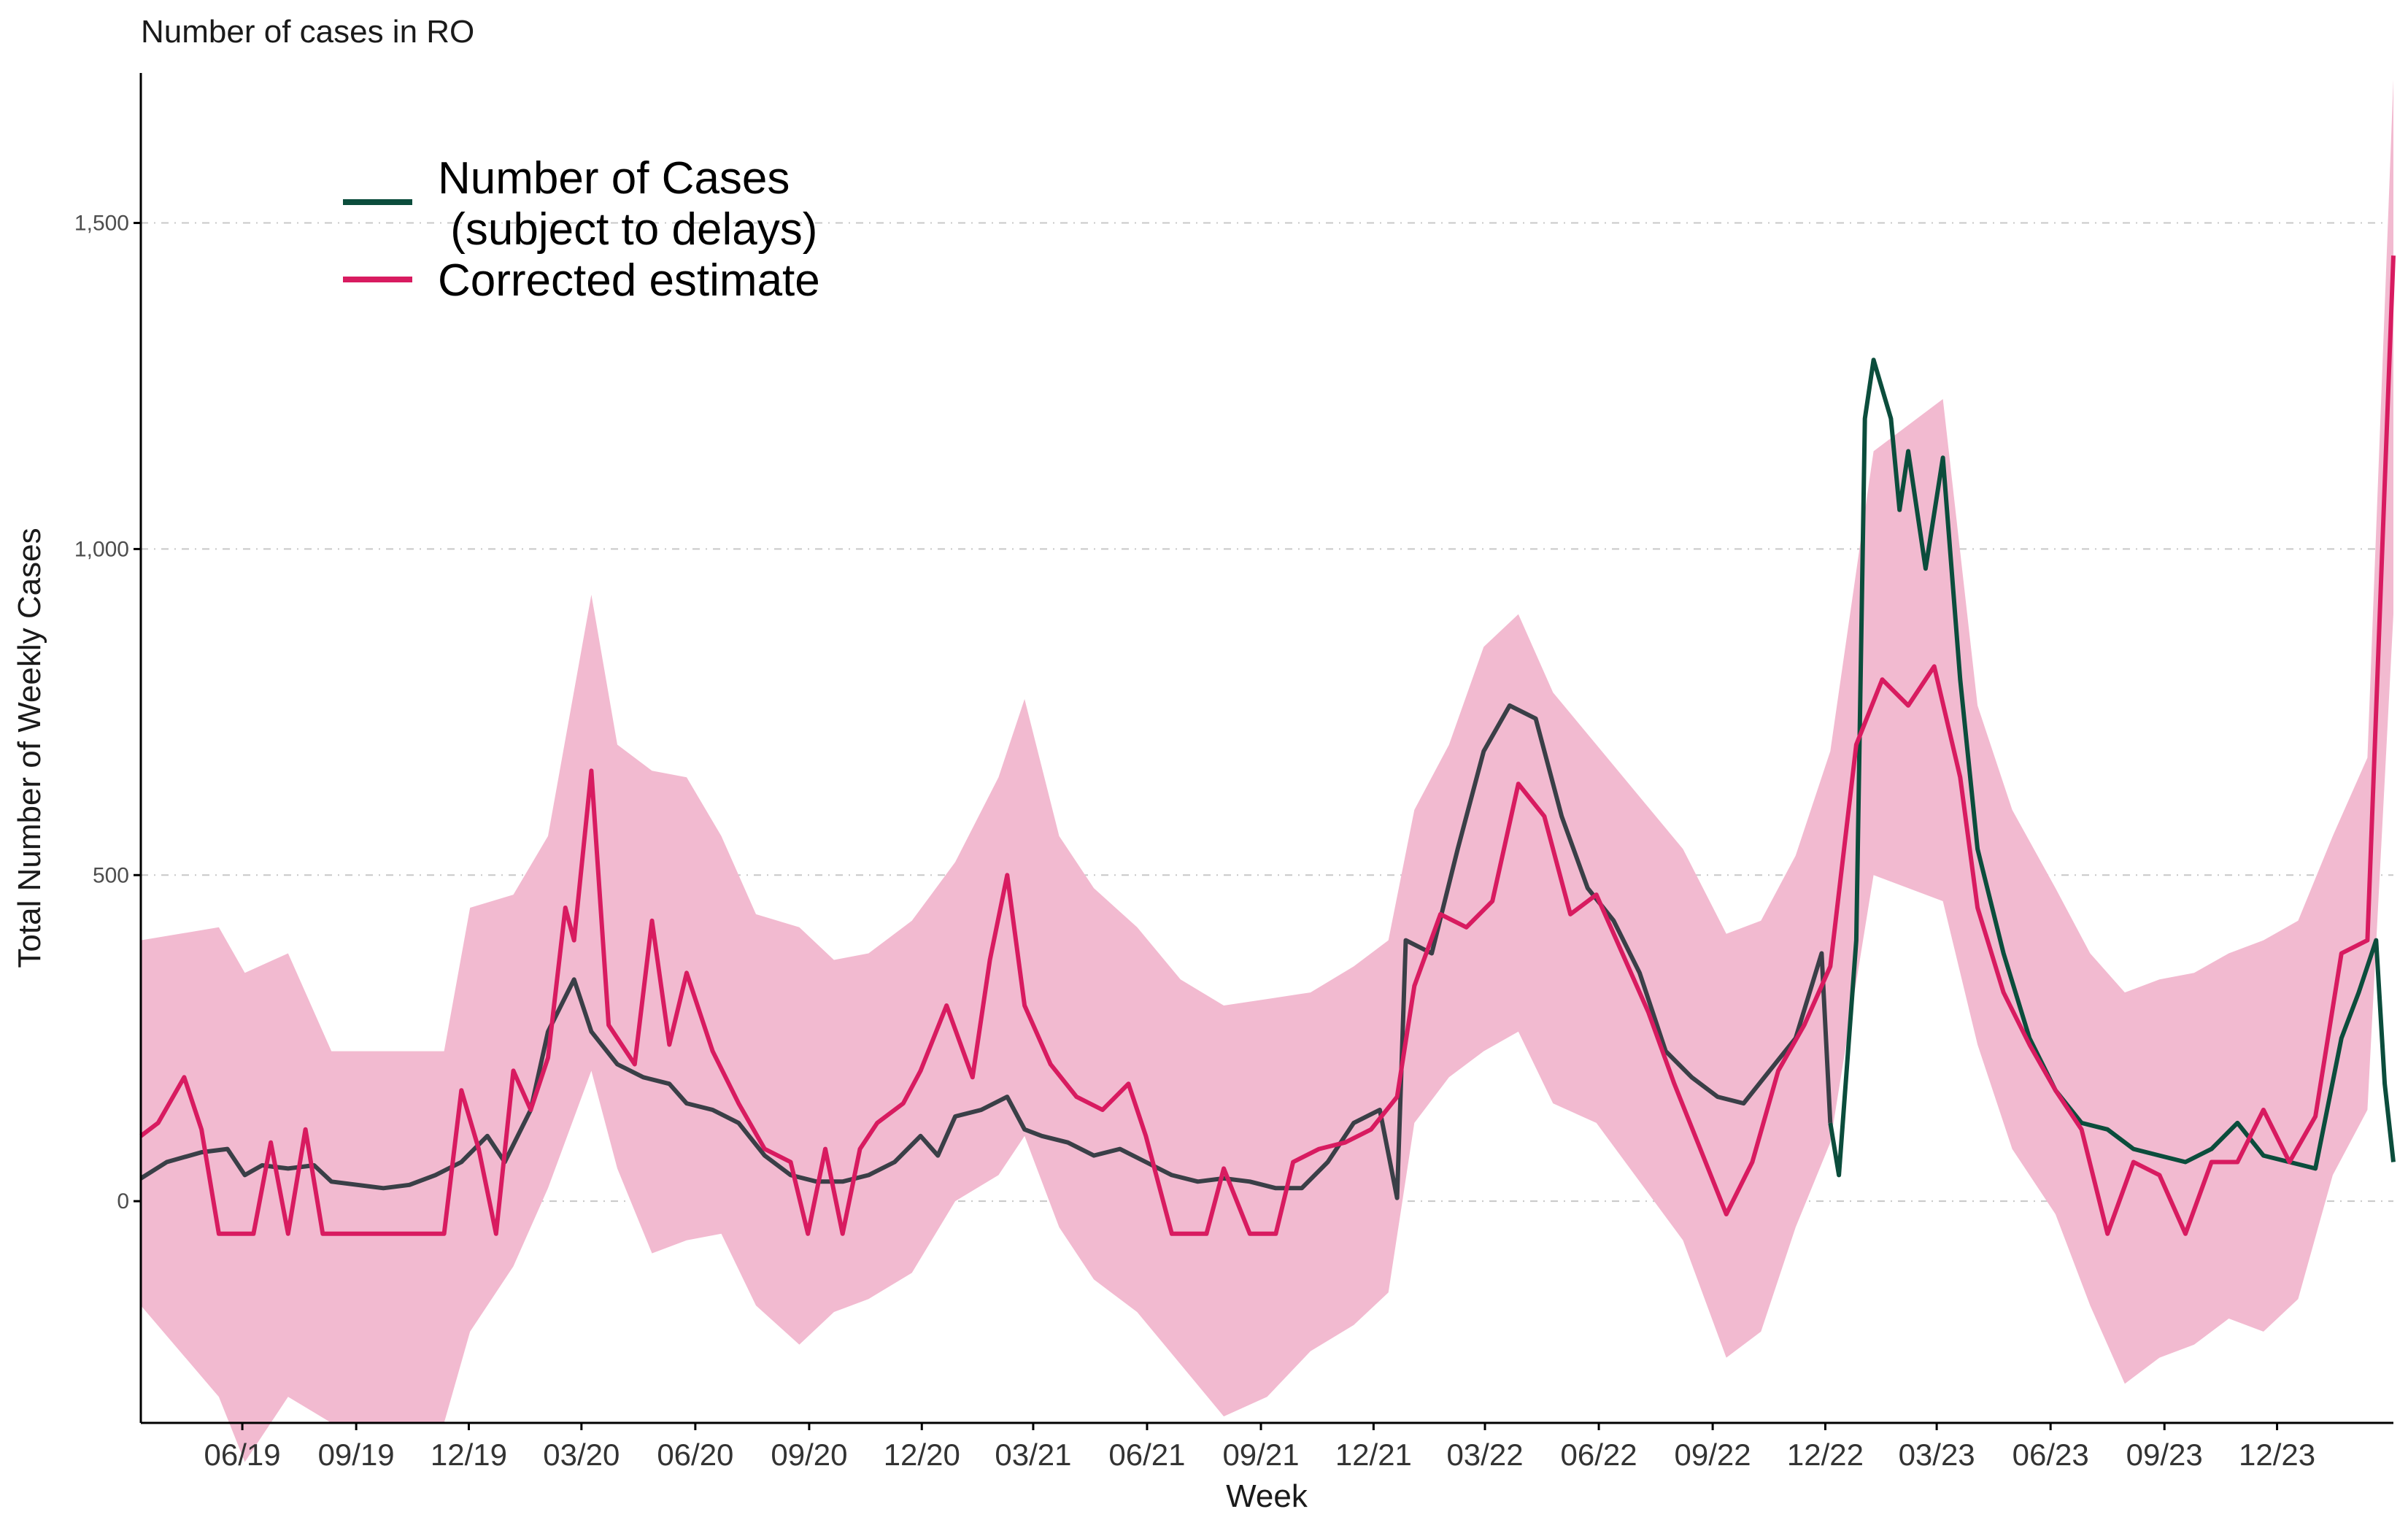  I want to click on y-axis-label: Total Number of Weekly Cases, so click(29, 748).